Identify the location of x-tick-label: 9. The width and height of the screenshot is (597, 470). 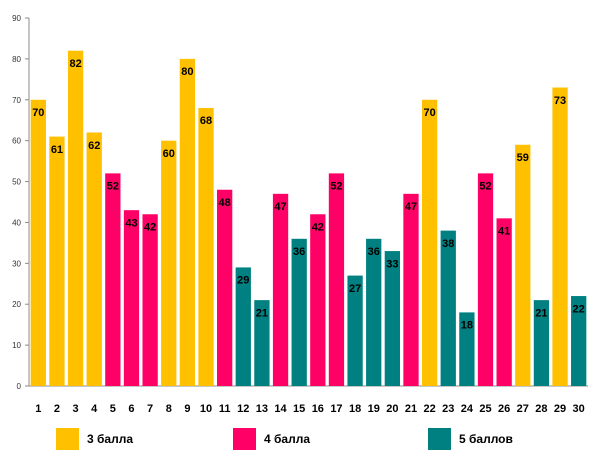
(187, 409).